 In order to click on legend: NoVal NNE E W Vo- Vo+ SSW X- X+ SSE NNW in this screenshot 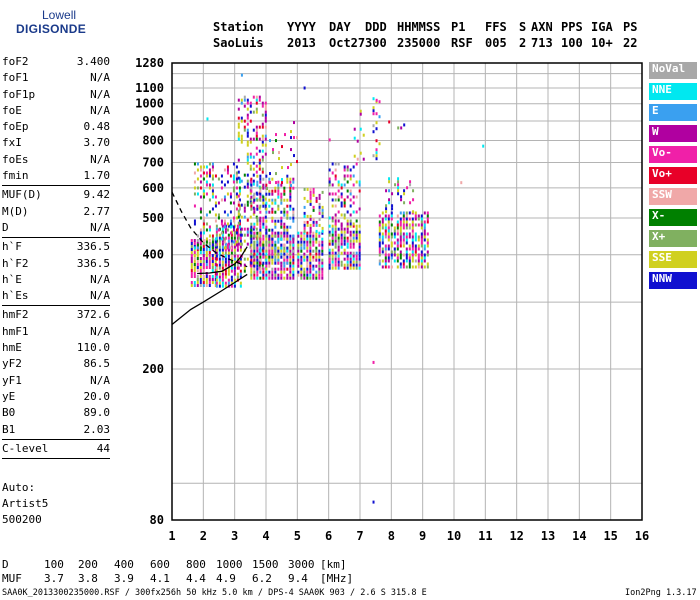, I will do `click(673, 177)`.